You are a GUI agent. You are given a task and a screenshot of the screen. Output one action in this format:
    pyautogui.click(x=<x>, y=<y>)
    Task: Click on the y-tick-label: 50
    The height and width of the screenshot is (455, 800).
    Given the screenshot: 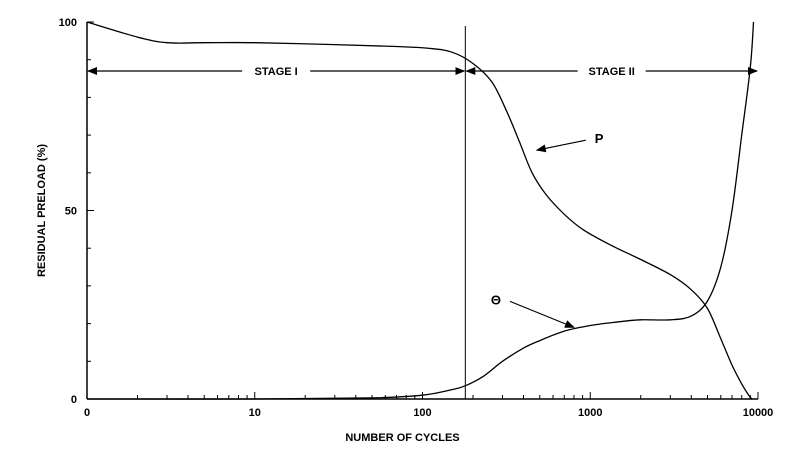 What is the action you would take?
    pyautogui.click(x=71, y=212)
    